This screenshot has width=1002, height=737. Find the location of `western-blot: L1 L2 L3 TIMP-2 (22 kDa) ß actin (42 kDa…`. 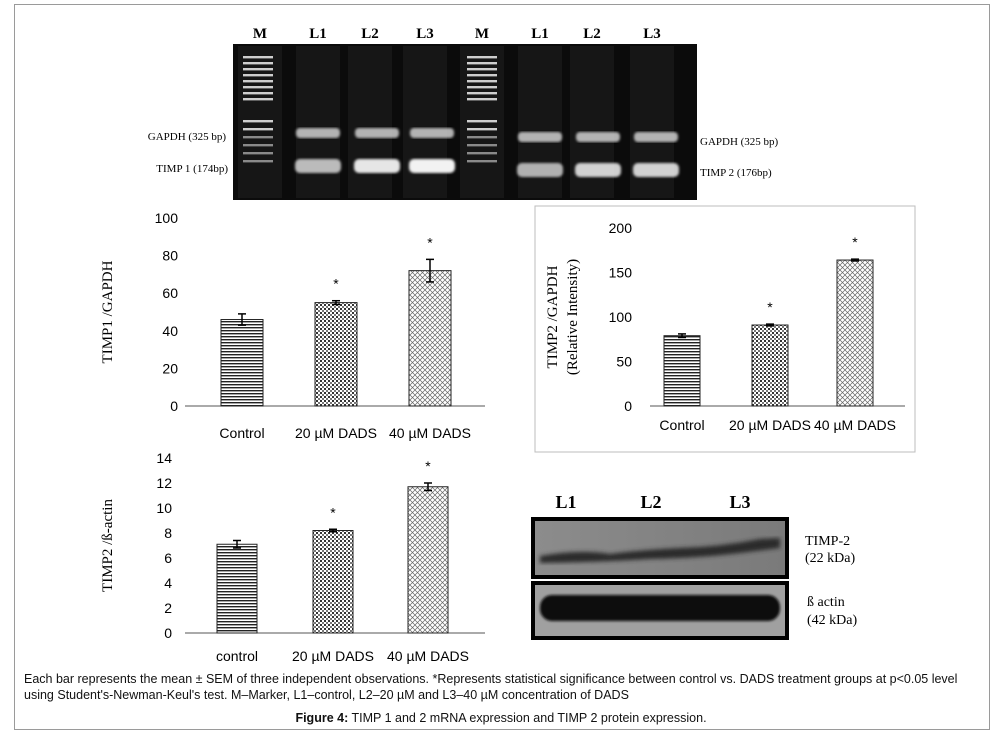

western-blot: L1 L2 L3 TIMP-2 (22 kDa) ß actin (42 kDa… is located at coordinates (694, 566).